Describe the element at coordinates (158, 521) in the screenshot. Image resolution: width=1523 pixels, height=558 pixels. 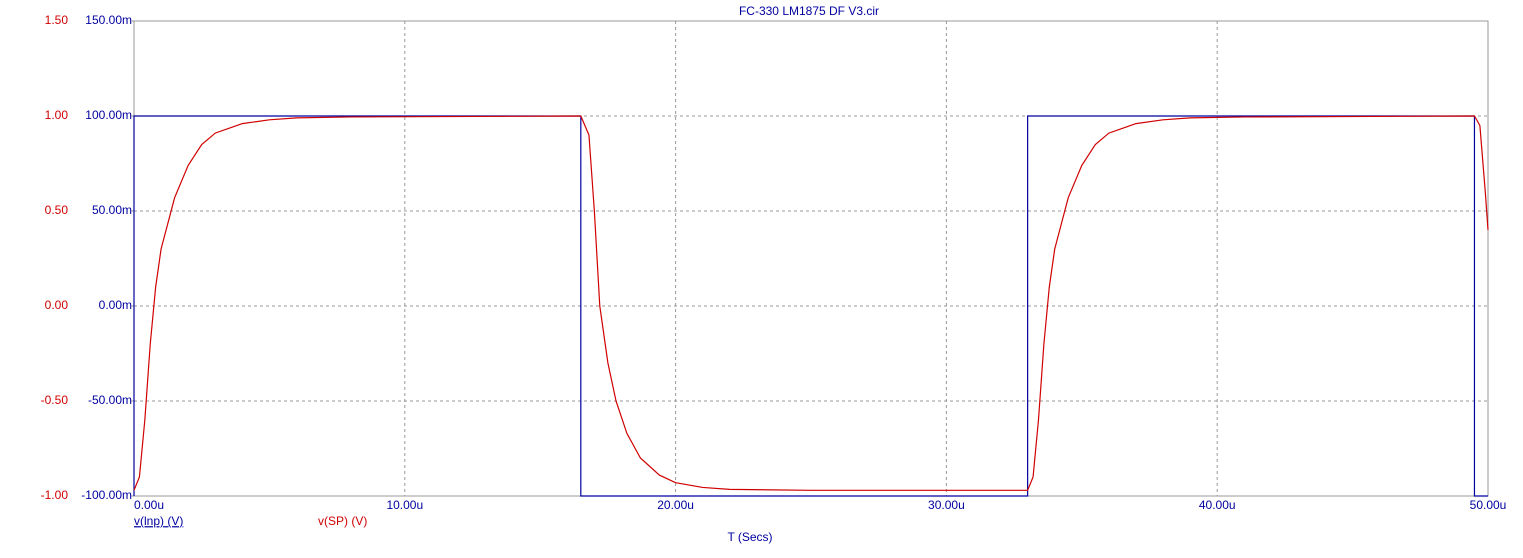
I see `legend-entry: v(lnp) (V)` at that location.